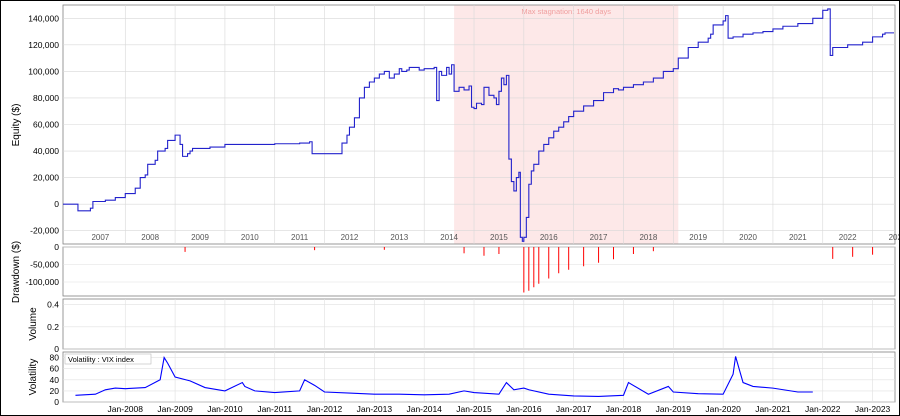  I want to click on drawdown-grid, so click(479, 264).